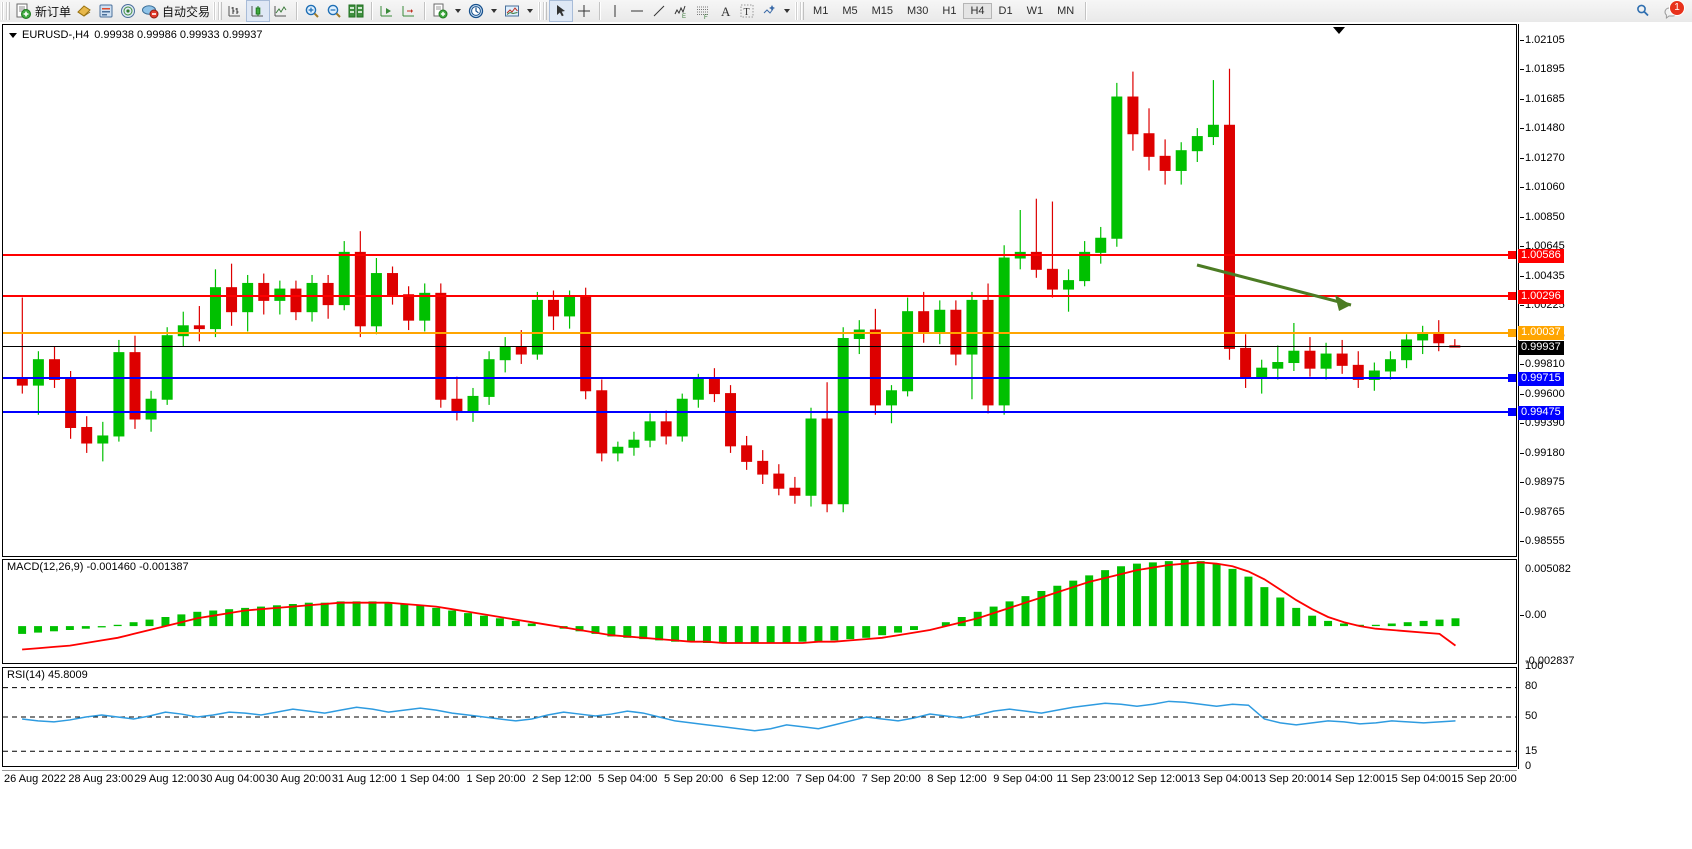  I want to click on search-button, so click(1643, 11).